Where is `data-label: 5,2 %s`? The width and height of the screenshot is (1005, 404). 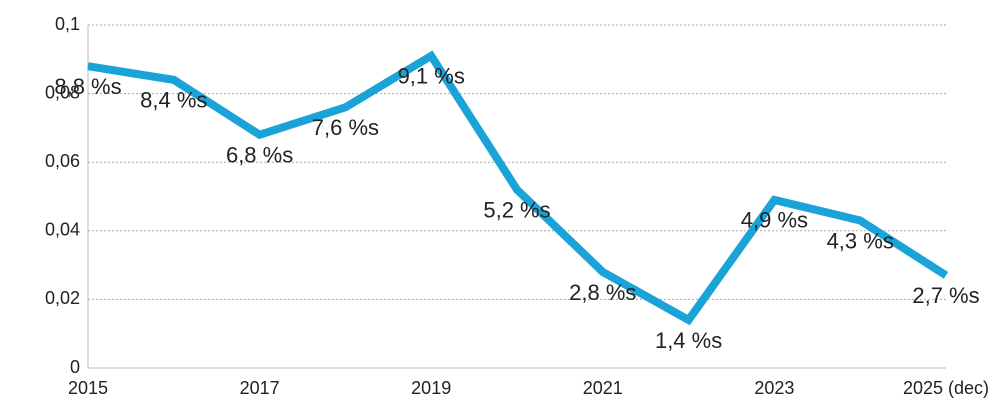 data-label: 5,2 %s is located at coordinates (516, 209).